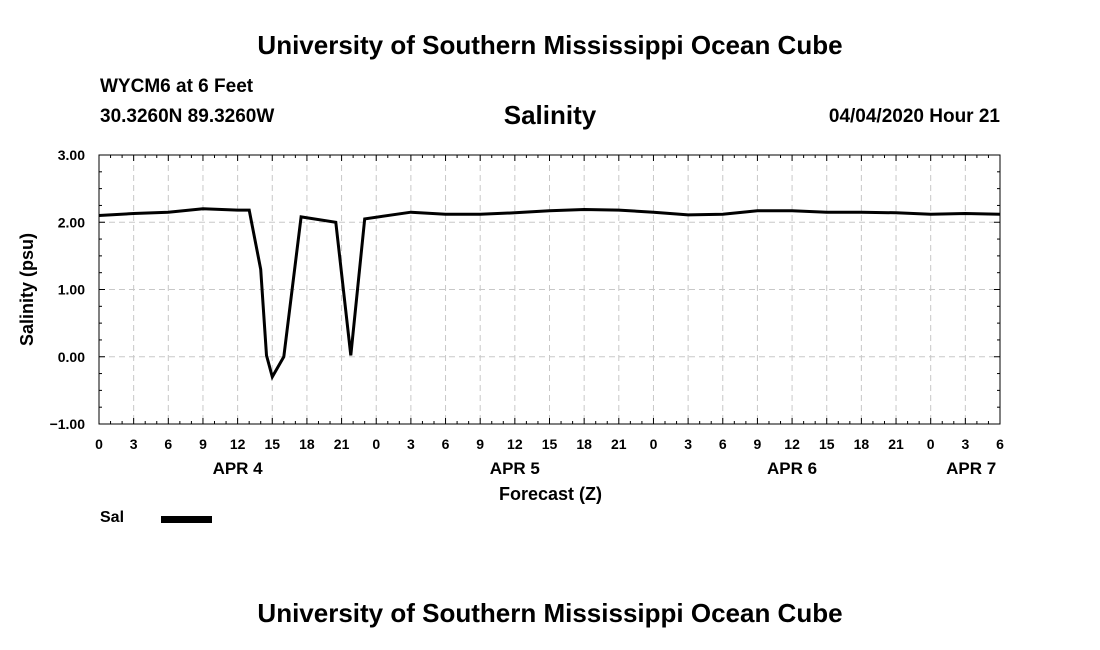 This screenshot has height=650, width=1100. I want to click on chart-title: Salinity, so click(550, 115).